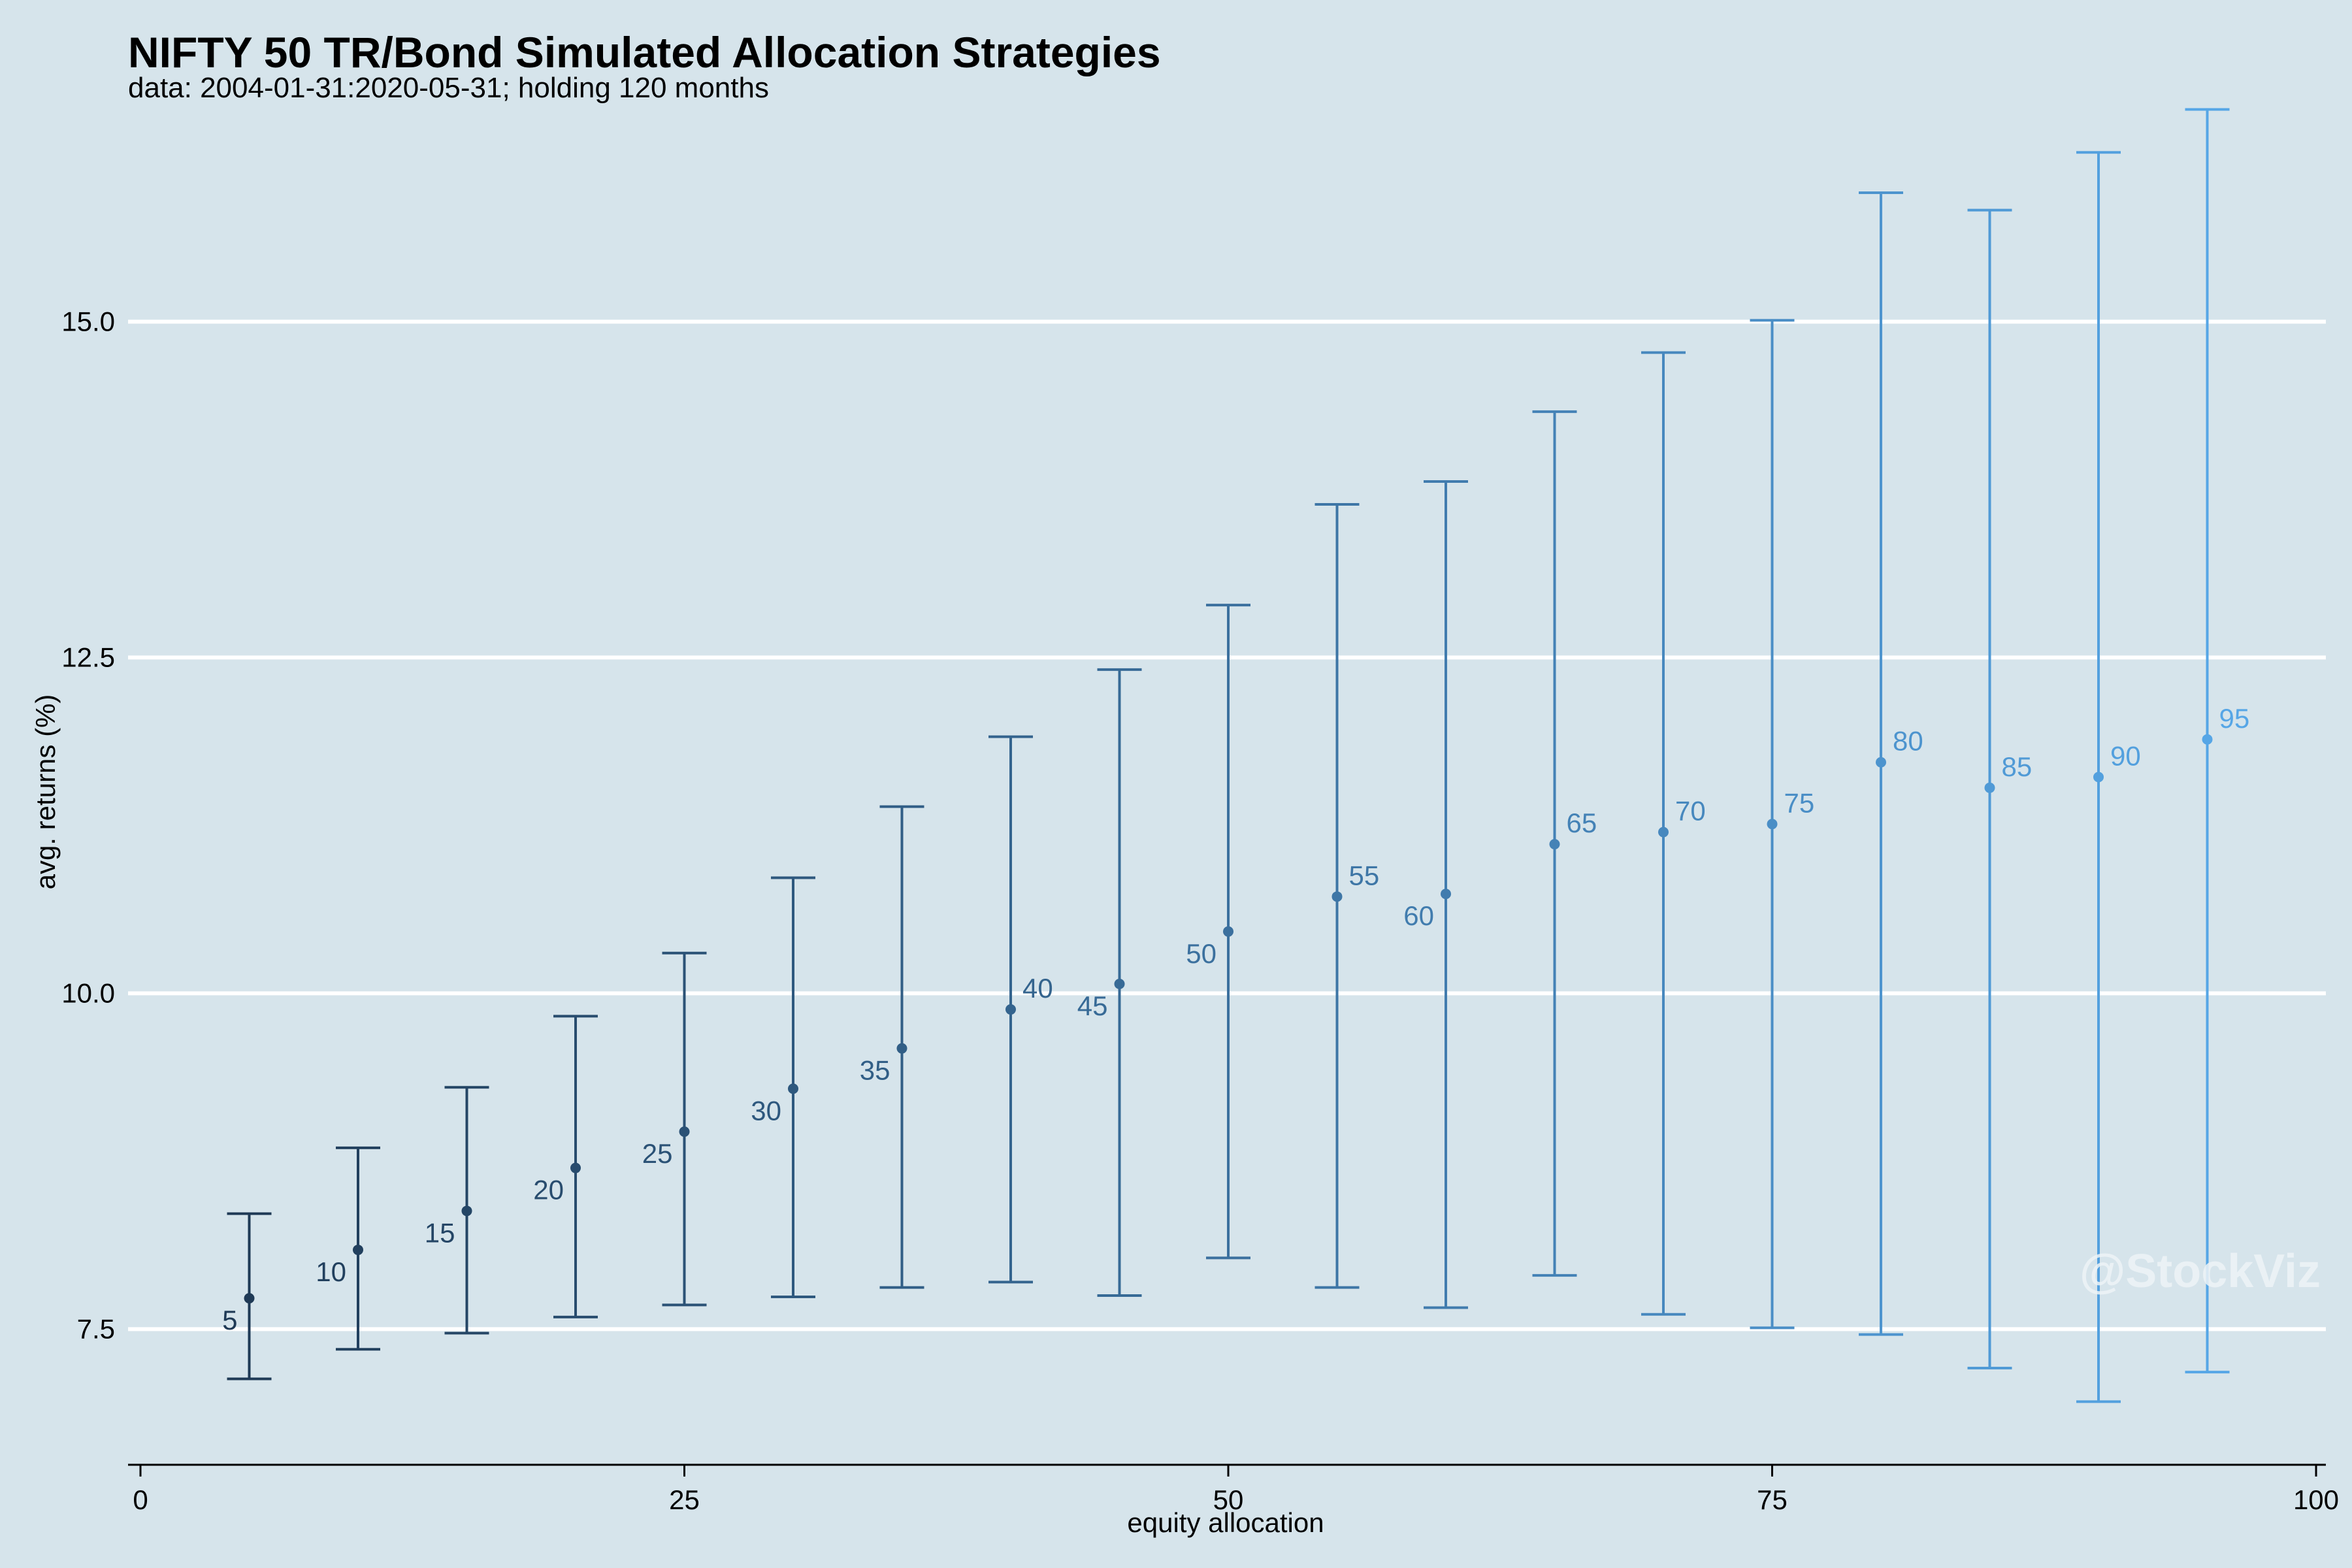  Describe the element at coordinates (2200, 1271) in the screenshot. I see `watermark-text: @StockViz` at that location.